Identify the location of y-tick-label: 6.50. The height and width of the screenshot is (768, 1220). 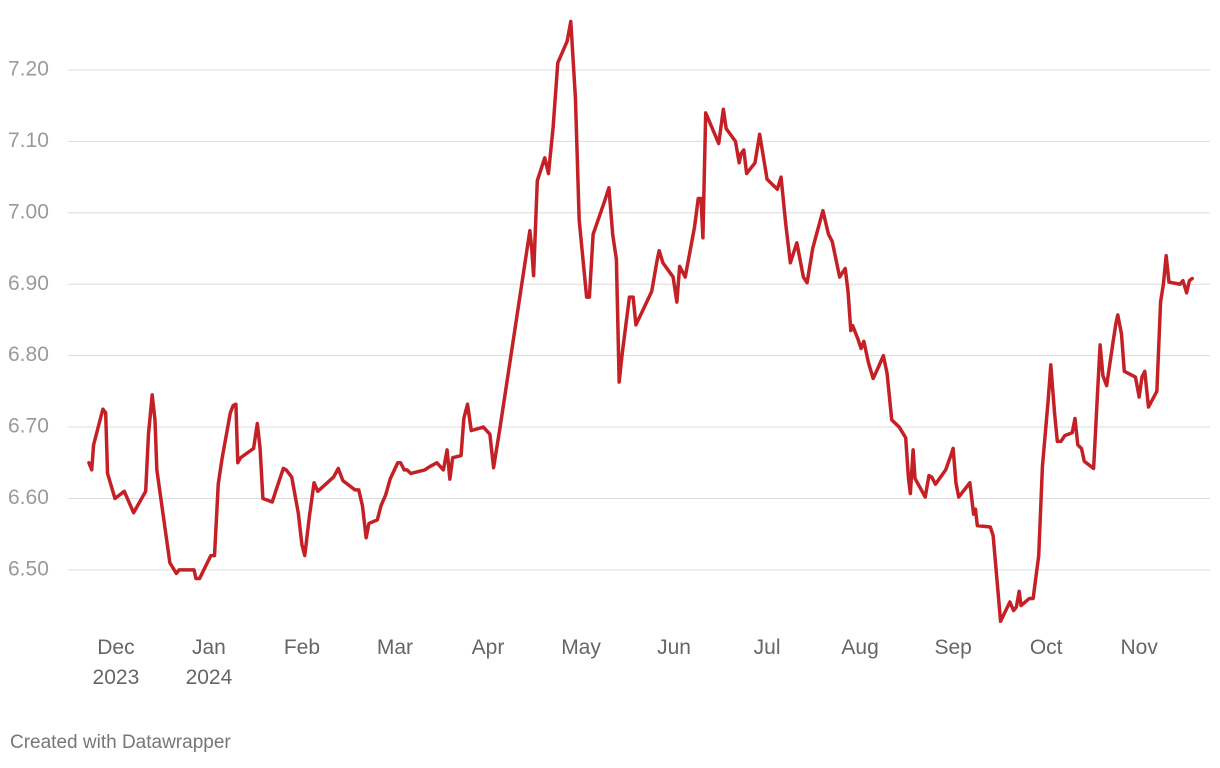
(28, 568).